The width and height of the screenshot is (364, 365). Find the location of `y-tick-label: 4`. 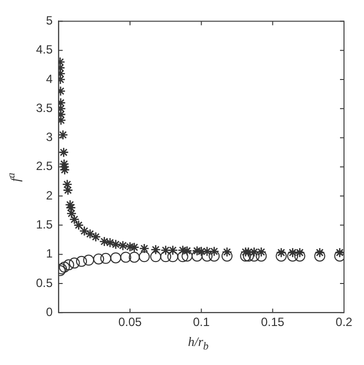

y-tick-label: 4 is located at coordinates (49, 79).